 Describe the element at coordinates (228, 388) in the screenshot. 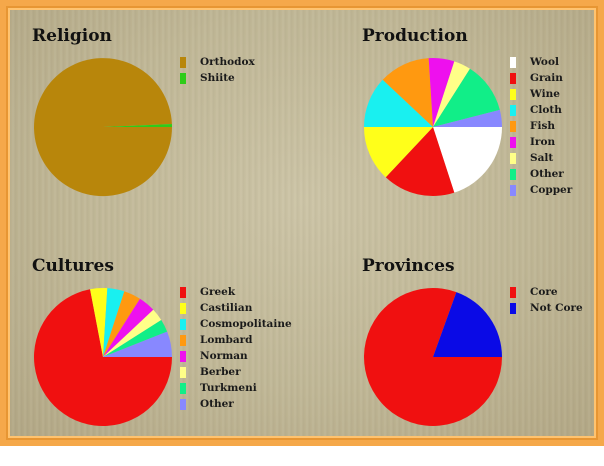

I see `legend-label: Turkmeni` at that location.